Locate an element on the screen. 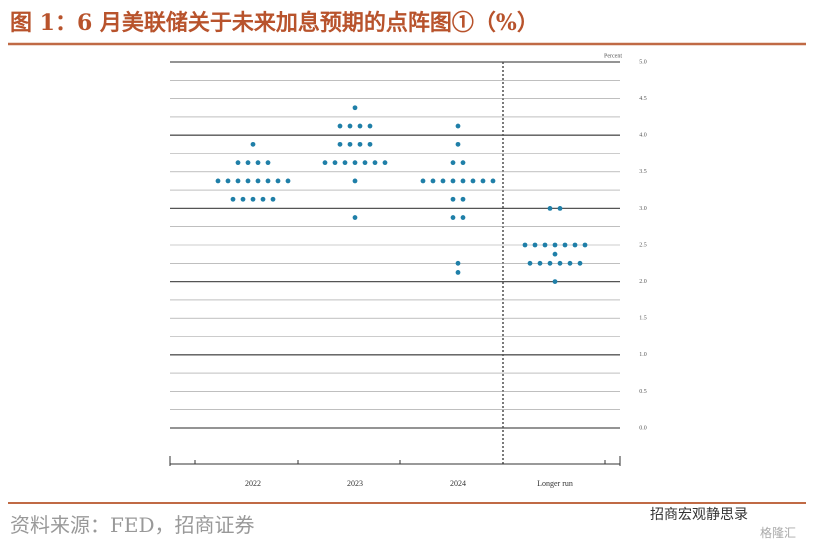 The height and width of the screenshot is (546, 815). x-tick-label: Longer run is located at coordinates (555, 483).